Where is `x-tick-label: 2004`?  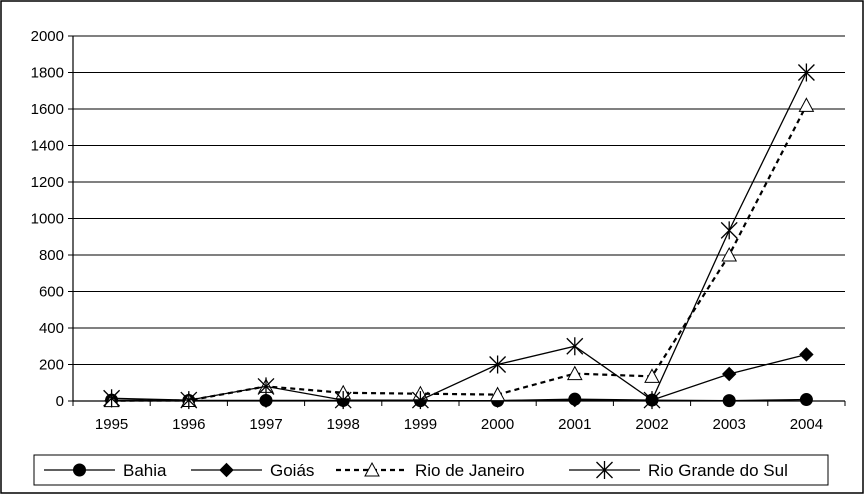 x-tick-label: 2004 is located at coordinates (806, 424).